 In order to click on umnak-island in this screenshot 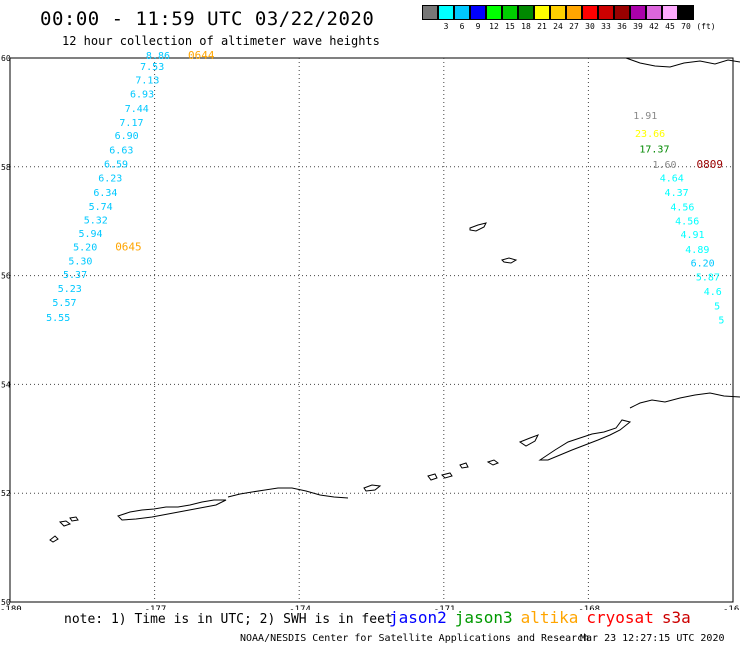, I will do `click(529, 440)`.